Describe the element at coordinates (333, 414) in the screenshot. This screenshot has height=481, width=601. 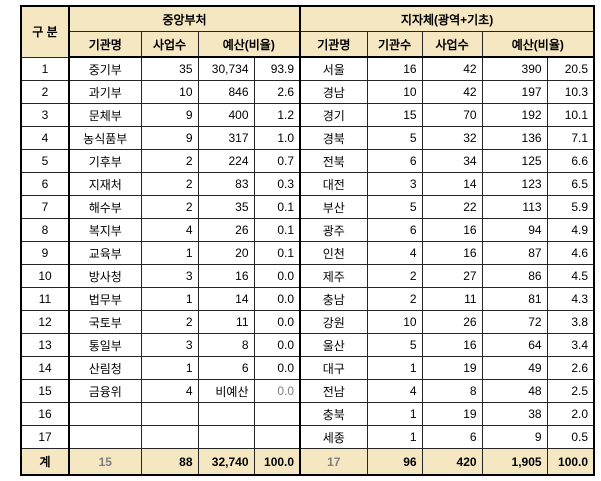
I see `local-agency-name: 충북` at that location.